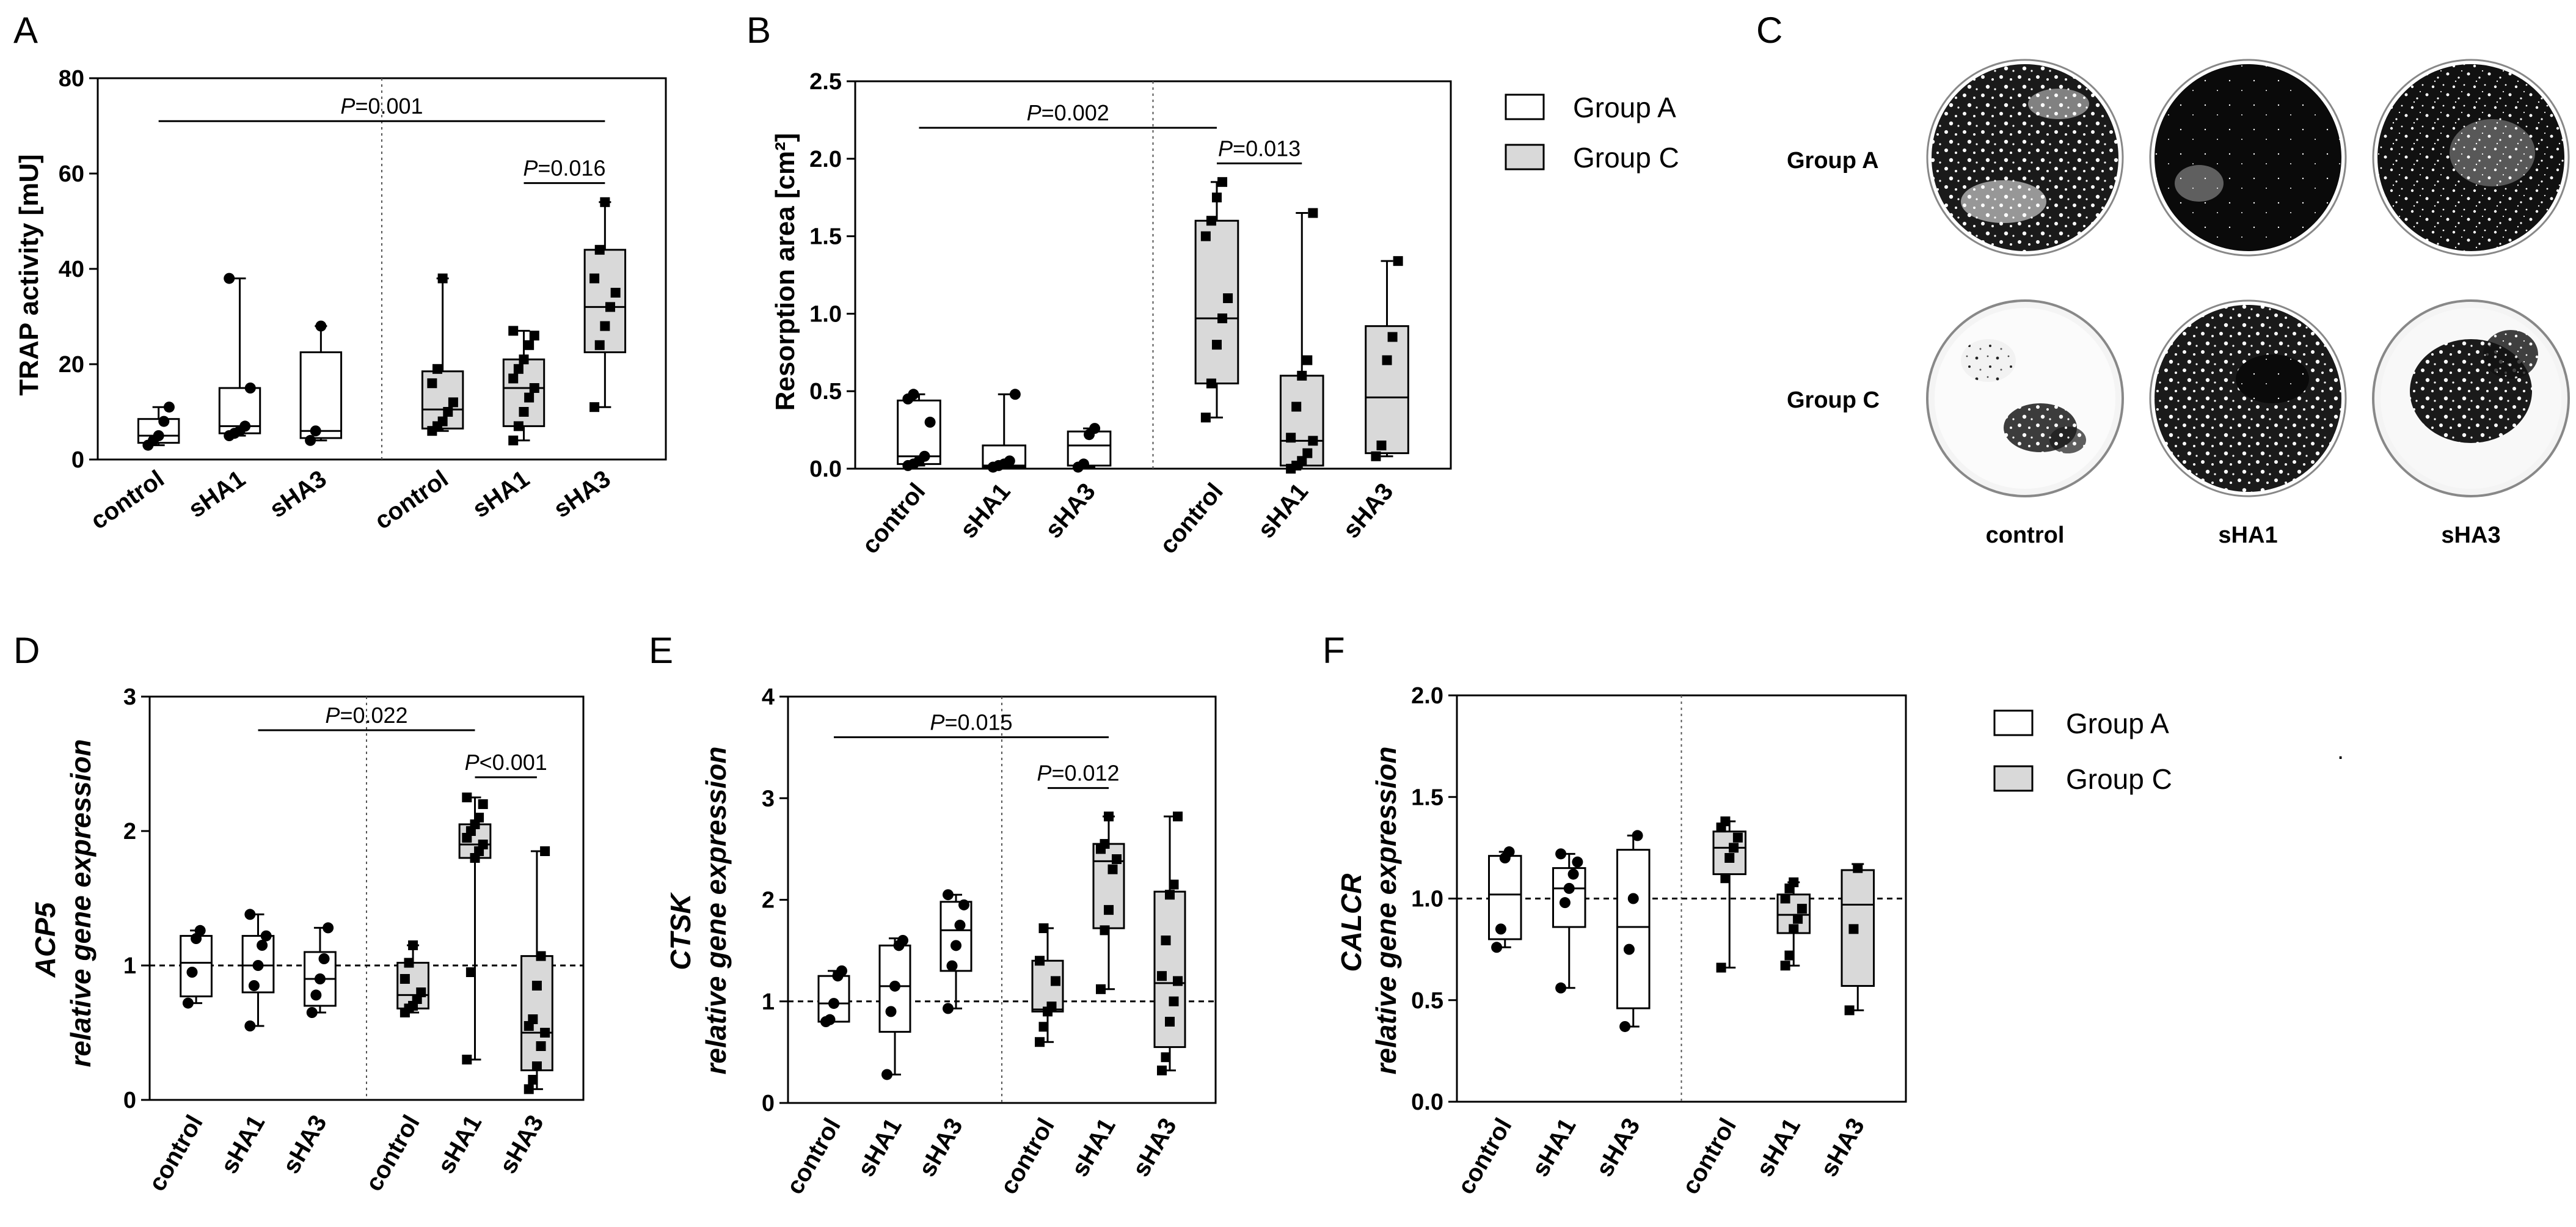 This screenshot has height=1227, width=2576. Describe the element at coordinates (71, 269) in the screenshot. I see `y-tick-label-a: 40` at that location.